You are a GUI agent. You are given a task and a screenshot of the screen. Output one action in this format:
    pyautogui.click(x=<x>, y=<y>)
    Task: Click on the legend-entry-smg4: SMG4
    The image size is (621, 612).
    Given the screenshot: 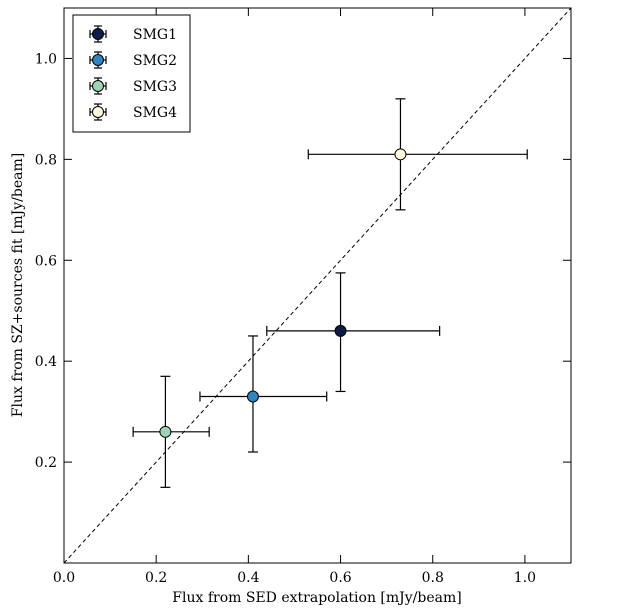 What is the action you would take?
    pyautogui.click(x=133, y=112)
    